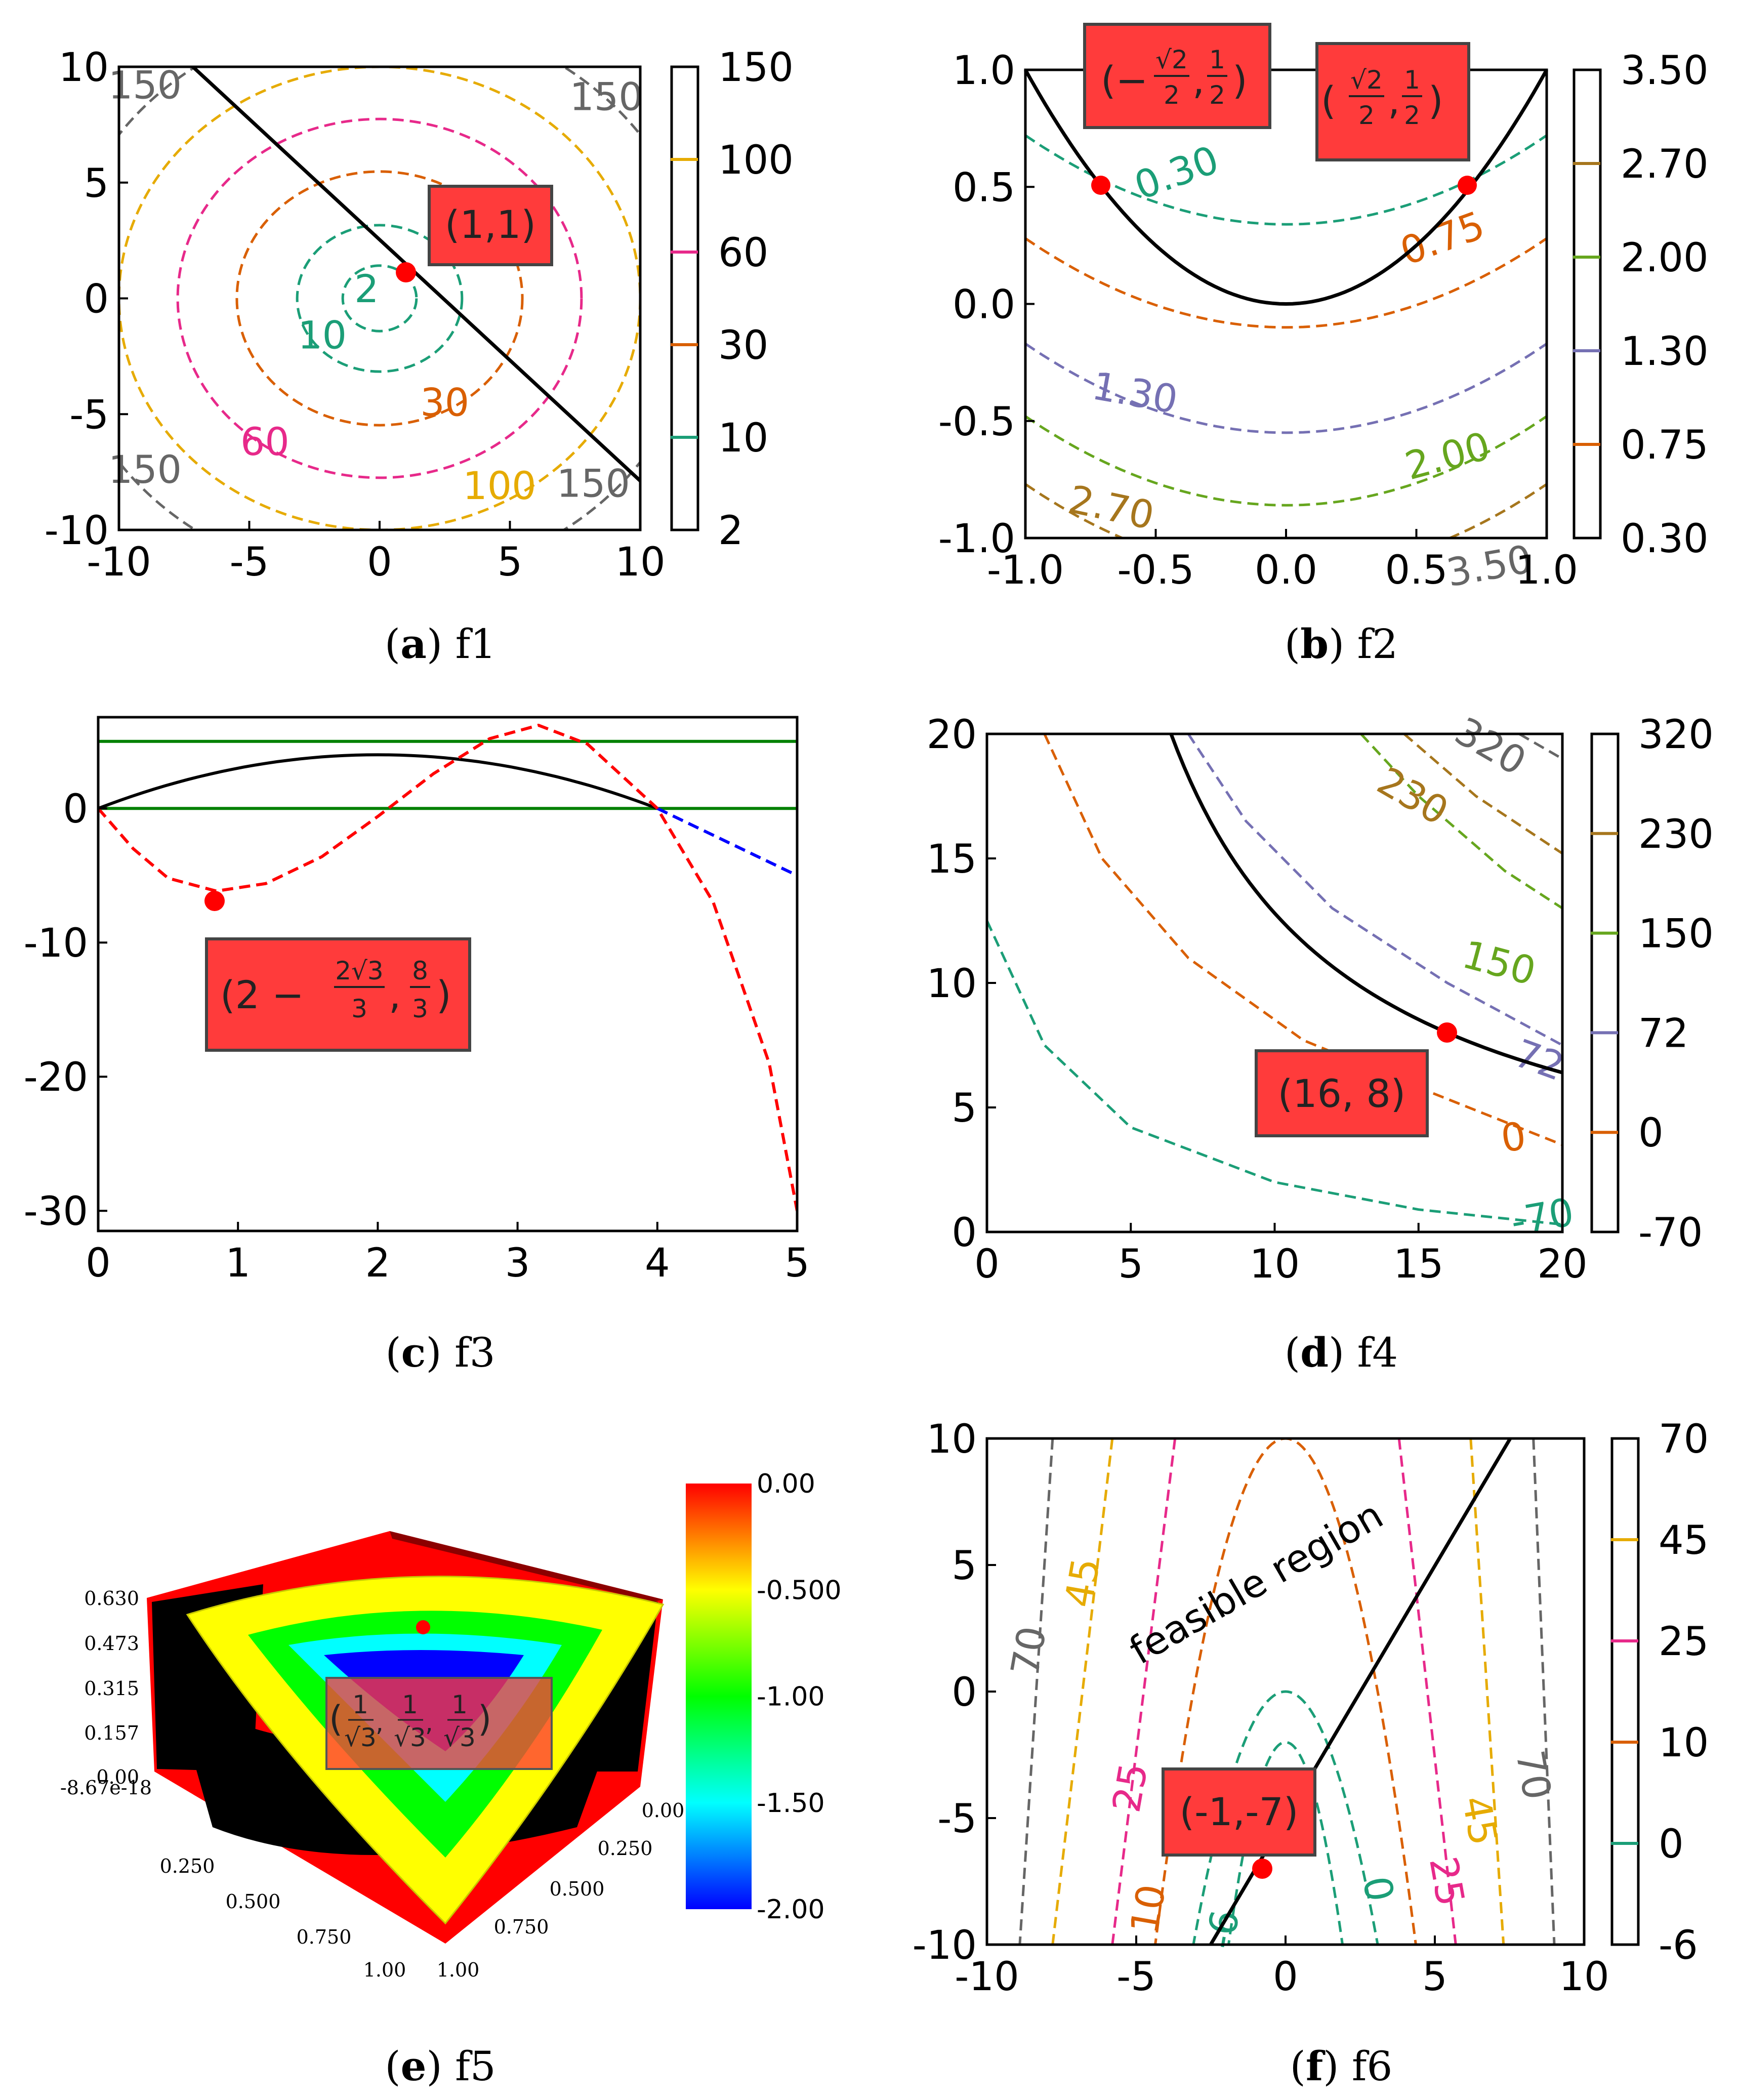 This screenshot has height=2100, width=1738. I want to click on caption-f: (f) f6, so click(1341, 2066).